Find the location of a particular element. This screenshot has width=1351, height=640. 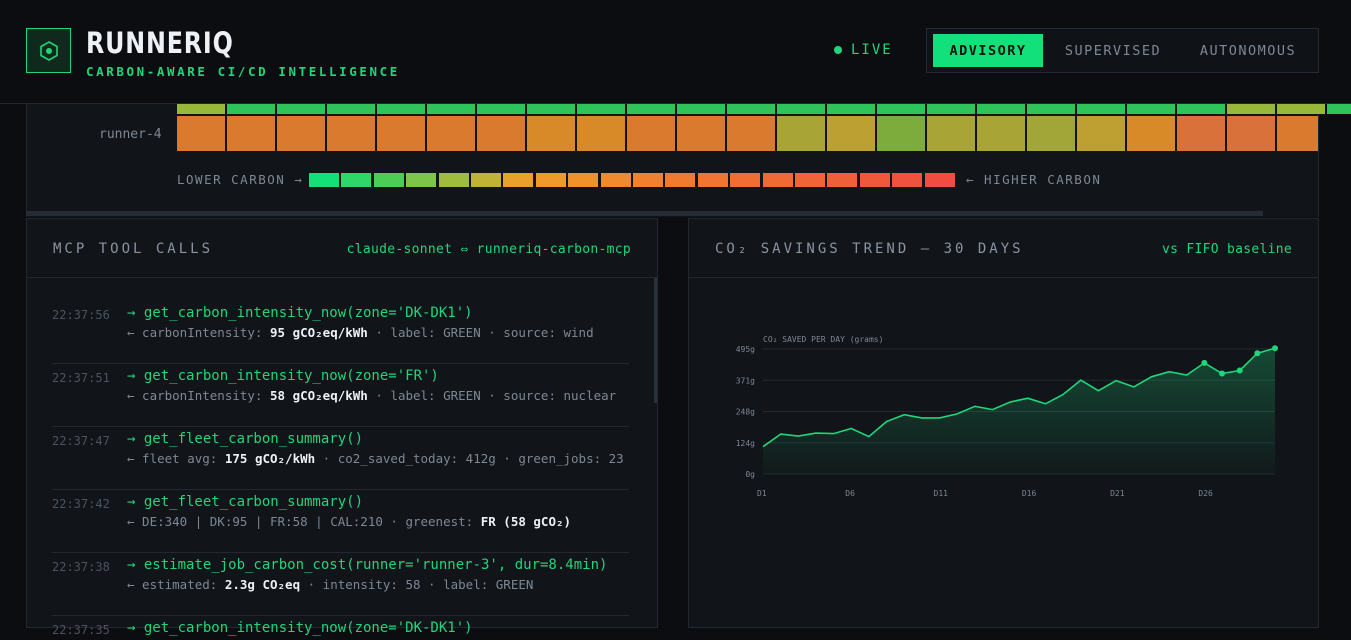

data-point is located at coordinates (1239, 370).